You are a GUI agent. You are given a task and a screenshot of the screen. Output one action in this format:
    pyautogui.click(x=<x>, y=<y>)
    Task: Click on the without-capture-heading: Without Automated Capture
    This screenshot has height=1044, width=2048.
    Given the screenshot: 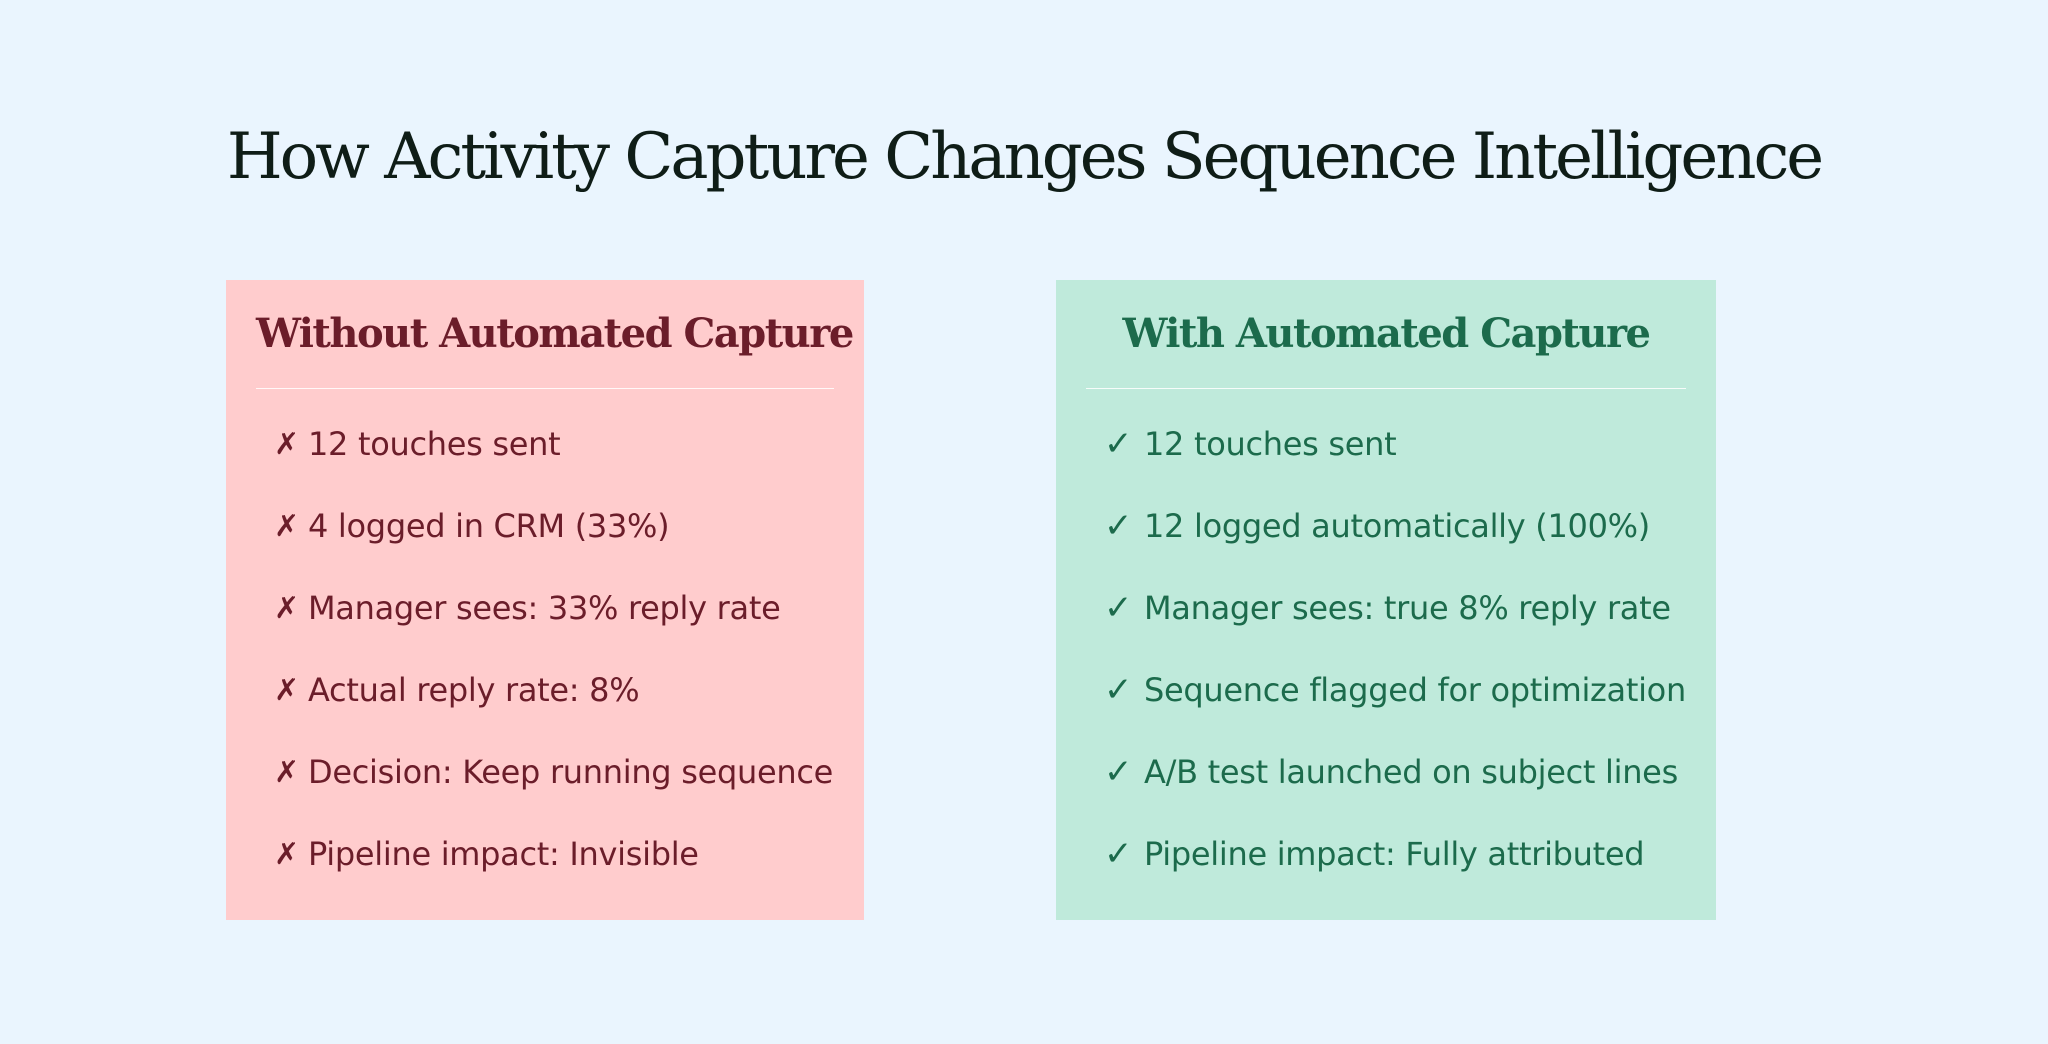 What is the action you would take?
    pyautogui.click(x=555, y=334)
    